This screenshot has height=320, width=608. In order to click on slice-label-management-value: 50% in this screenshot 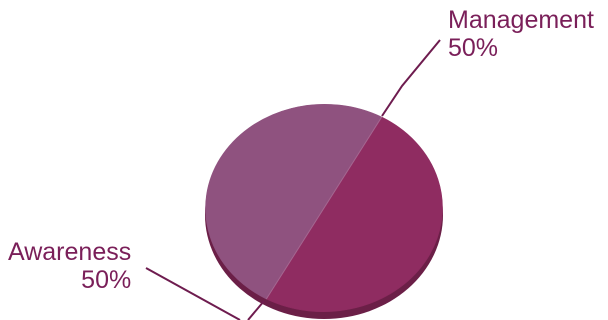, I will do `click(473, 48)`.